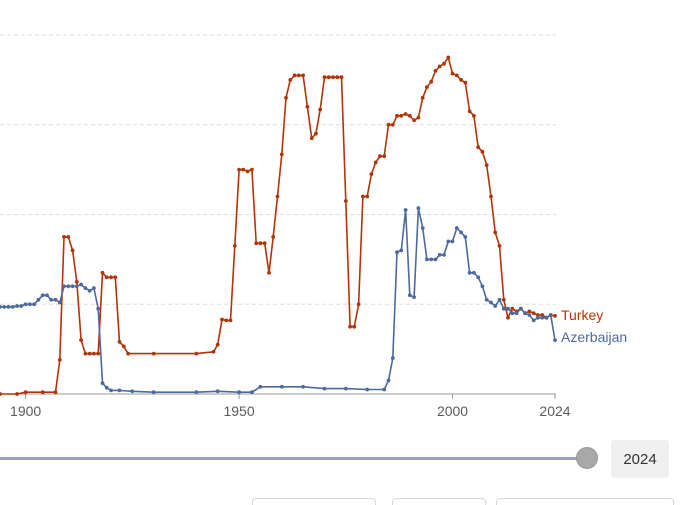 Image resolution: width=686 pixels, height=505 pixels. What do you see at coordinates (111, 390) in the screenshot?
I see `point-azerbaijan-1920` at bounding box center [111, 390].